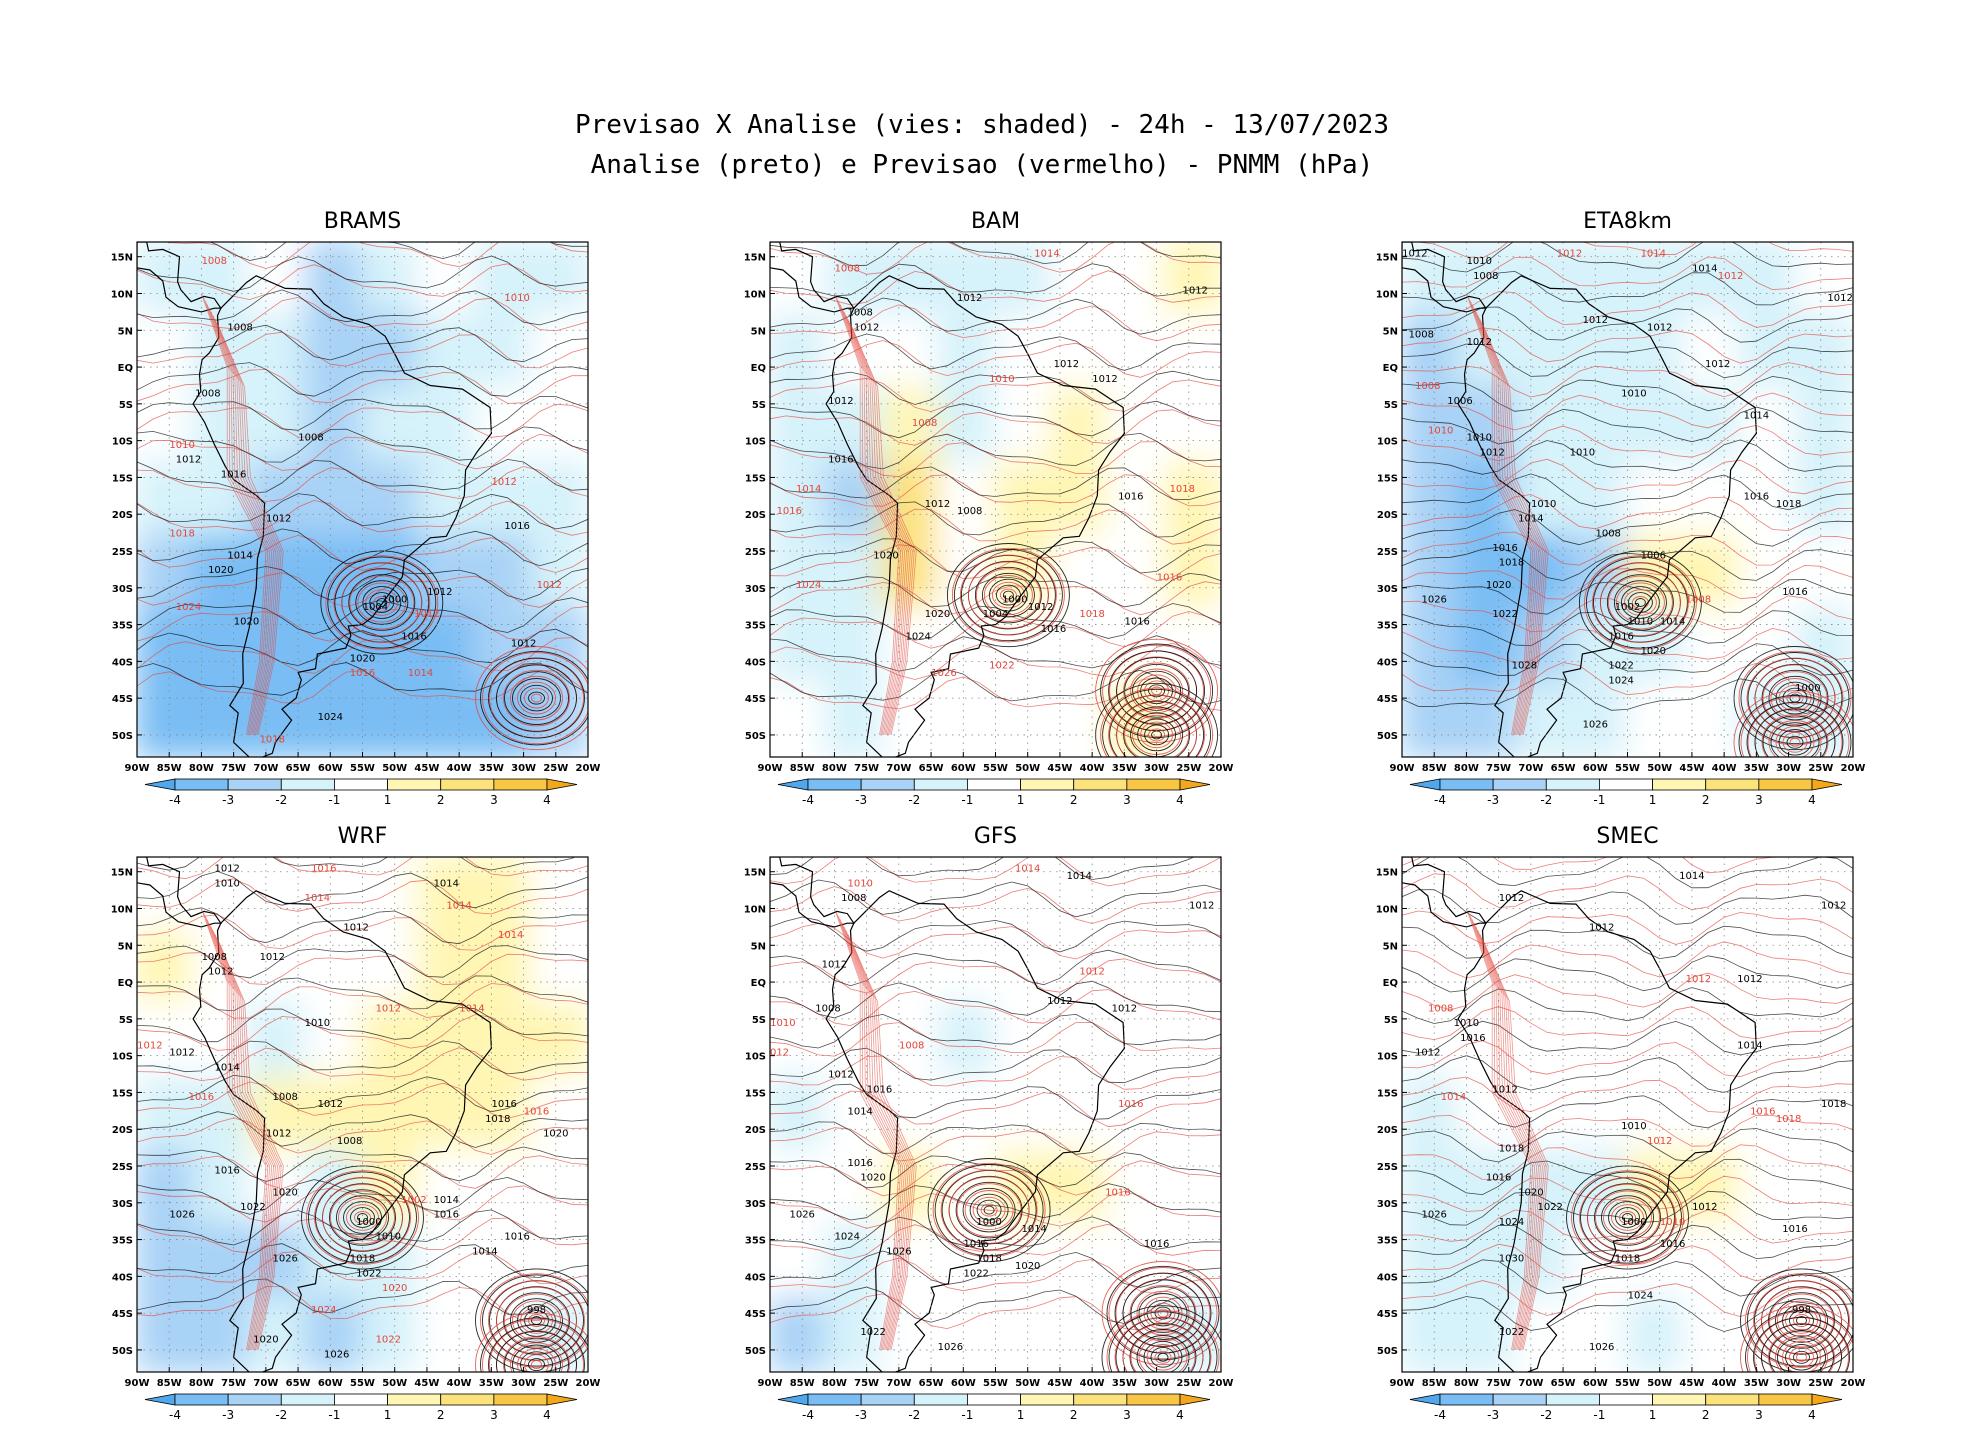 The width and height of the screenshot is (1964, 1436). Describe the element at coordinates (1387, 552) in the screenshot. I see `lat-tick-label: 25S` at that location.